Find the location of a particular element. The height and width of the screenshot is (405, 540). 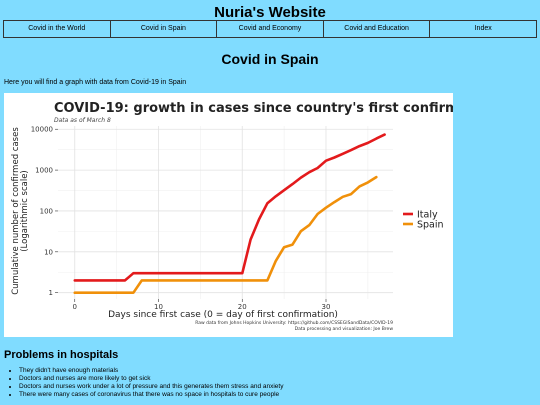

nav-covid-in-the-world: Covid in the World is located at coordinates (57, 29).